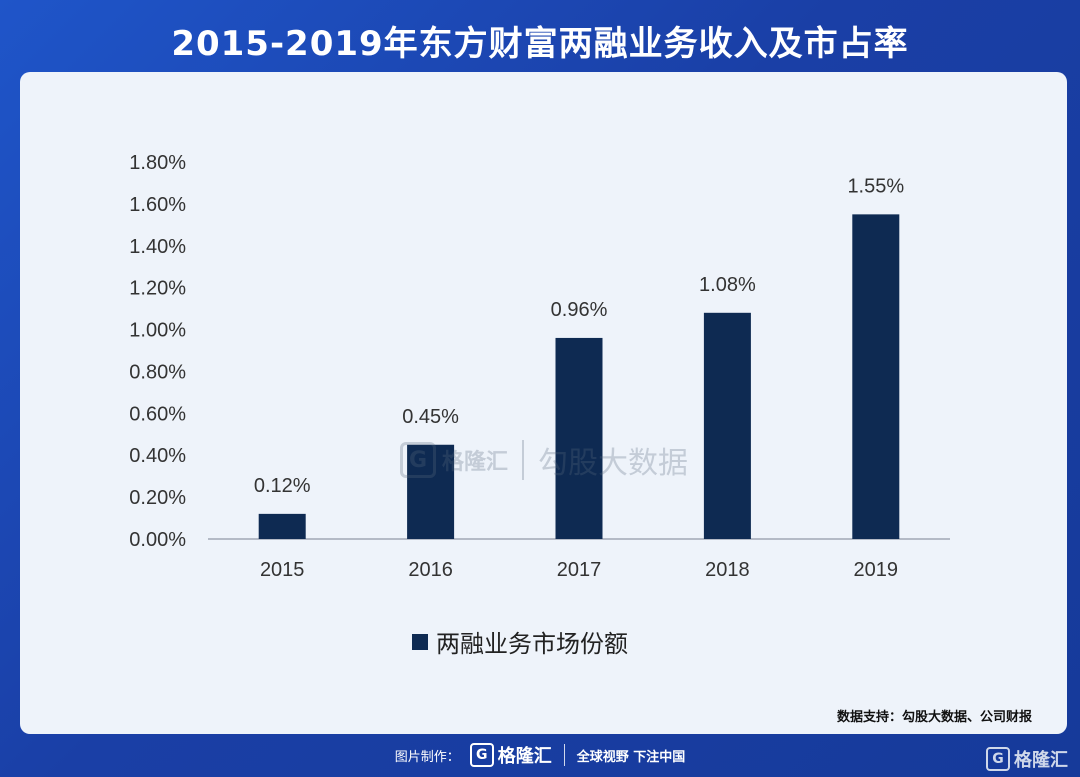 This screenshot has height=777, width=1080. I want to click on x-tick-label: 2015, so click(282, 570).